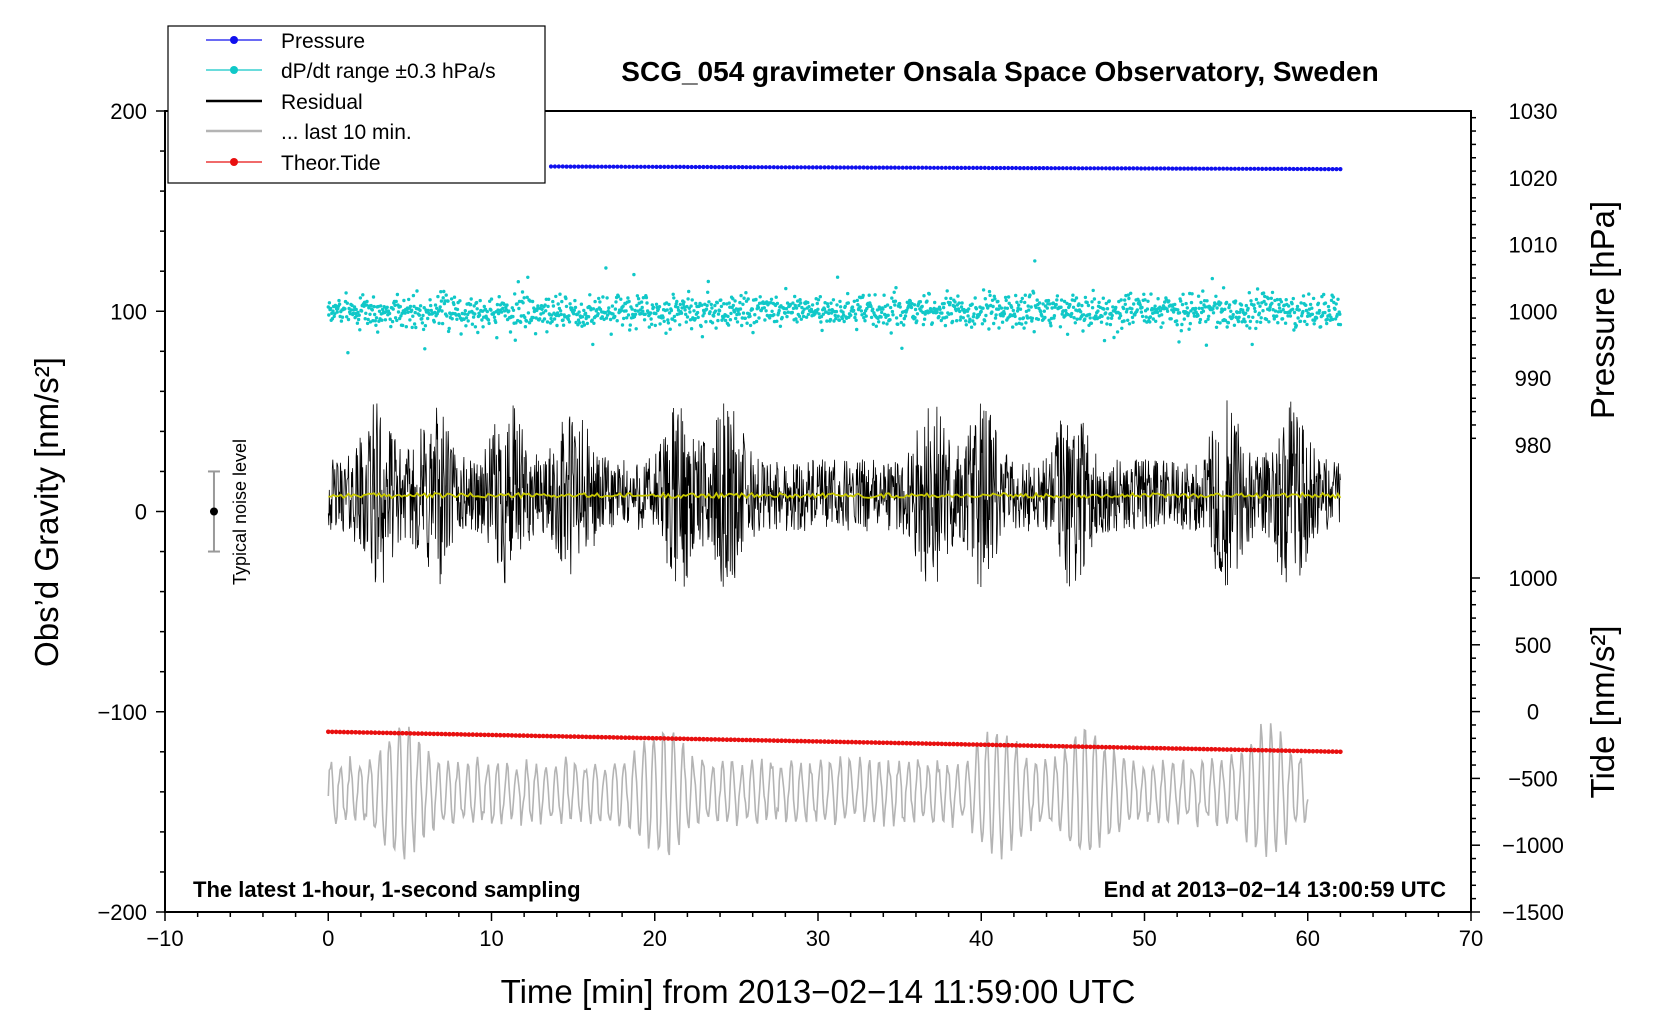 The image size is (1660, 1020). I want to click on y-tide-tick-label: −500, so click(1533, 778).